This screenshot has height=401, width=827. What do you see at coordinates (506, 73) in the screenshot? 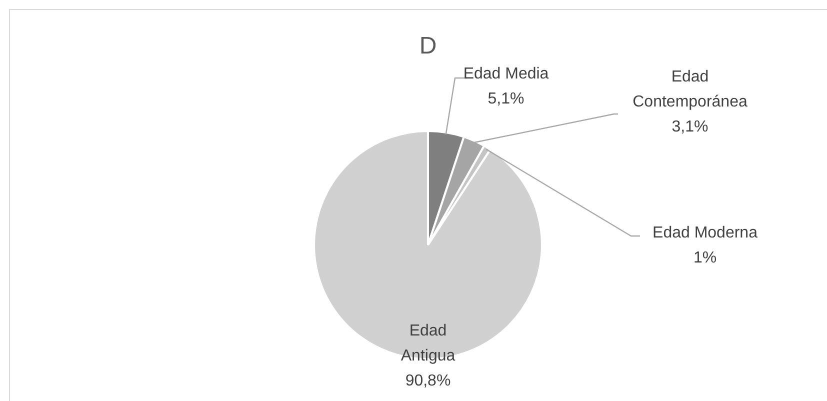
I see `slice-label: Edad Media` at bounding box center [506, 73].